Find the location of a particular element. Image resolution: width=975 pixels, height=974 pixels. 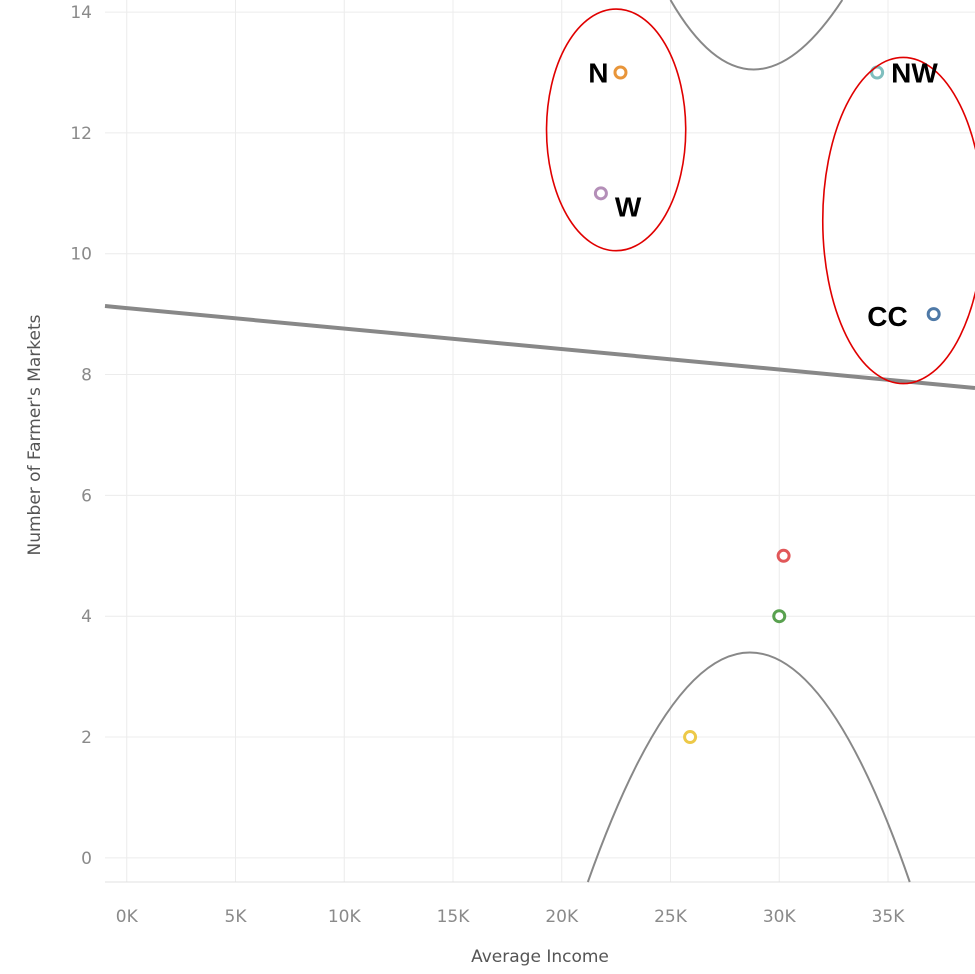

y-tick-label: 0 is located at coordinates (86, 859).